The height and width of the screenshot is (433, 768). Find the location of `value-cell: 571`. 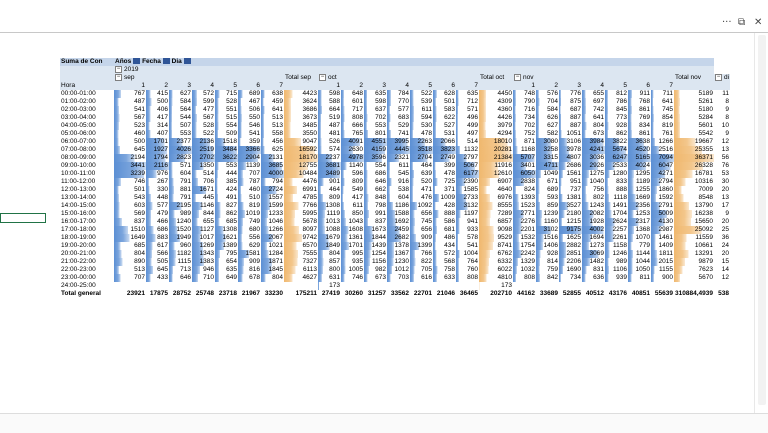

value-cell: 571 is located at coordinates (467, 110).